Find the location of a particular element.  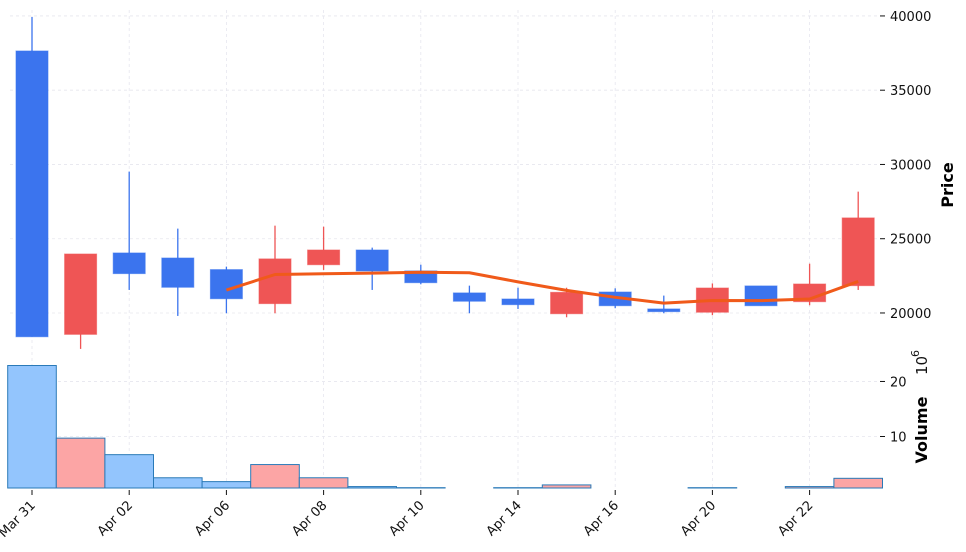

moving-average-line is located at coordinates (542, 287).